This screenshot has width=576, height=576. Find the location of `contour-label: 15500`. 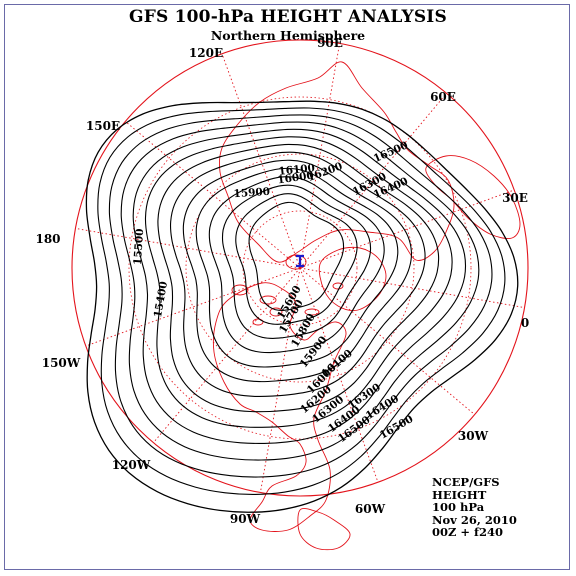

contour-label: 15500 is located at coordinates (139, 246).